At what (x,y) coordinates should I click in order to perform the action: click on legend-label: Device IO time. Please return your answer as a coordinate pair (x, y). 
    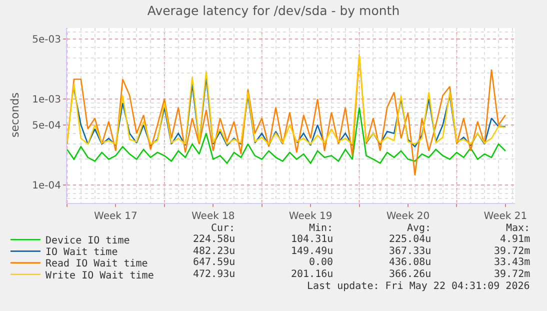
    Looking at the image, I should click on (87, 241).